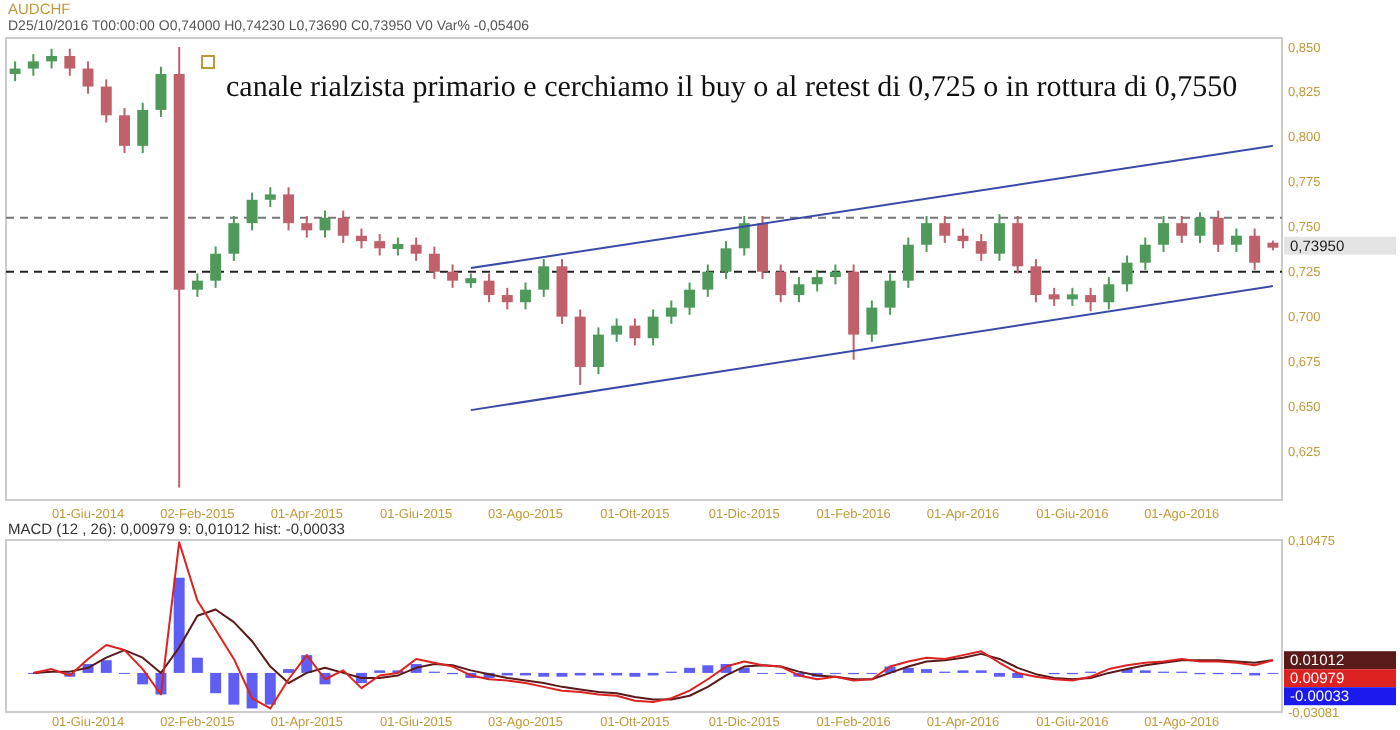 The height and width of the screenshot is (730, 1400). What do you see at coordinates (732, 88) in the screenshot?
I see `annotation: canale rialzista primario e cerchiamo il buy o al retest di 0,725 o in rottura di 0,7550` at bounding box center [732, 88].